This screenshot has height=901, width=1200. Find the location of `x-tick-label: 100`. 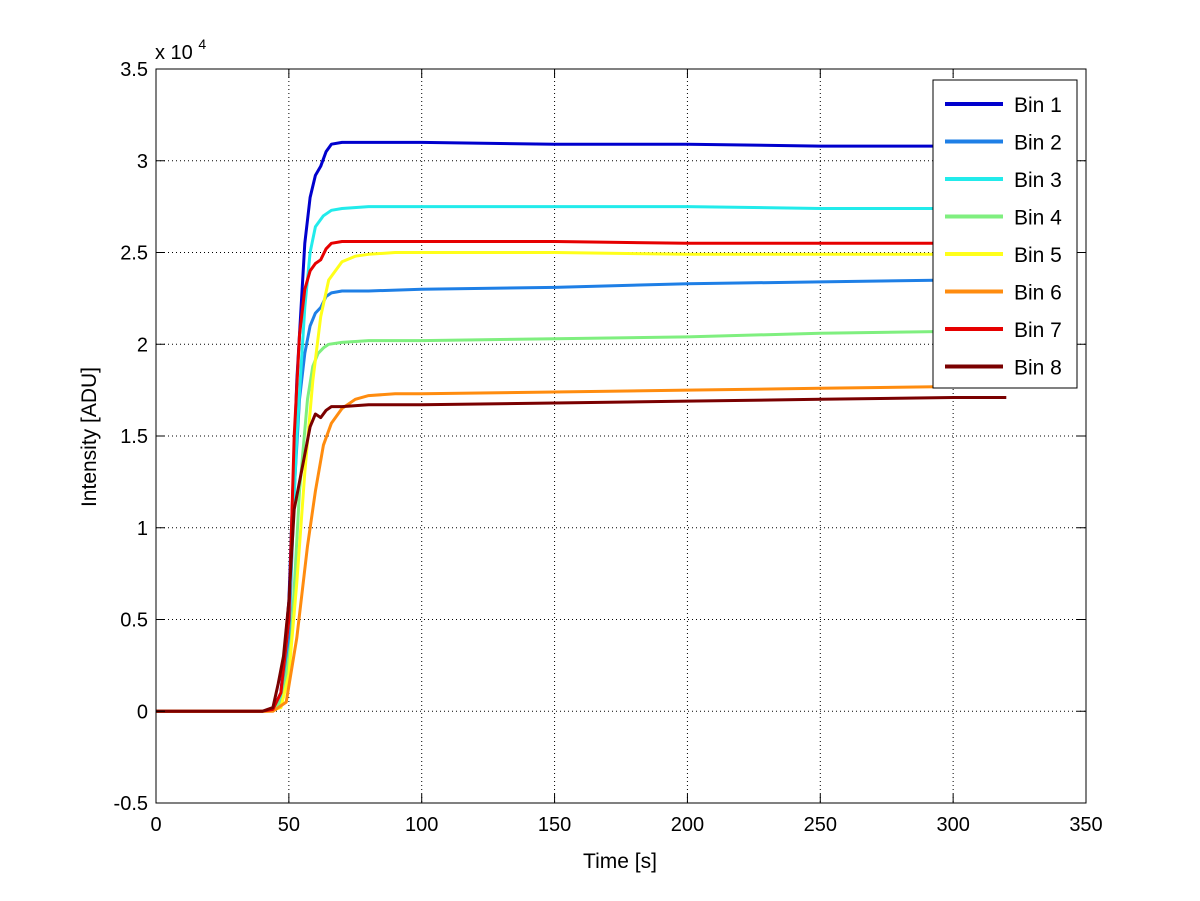

x-tick-label: 100 is located at coordinates (421, 825).